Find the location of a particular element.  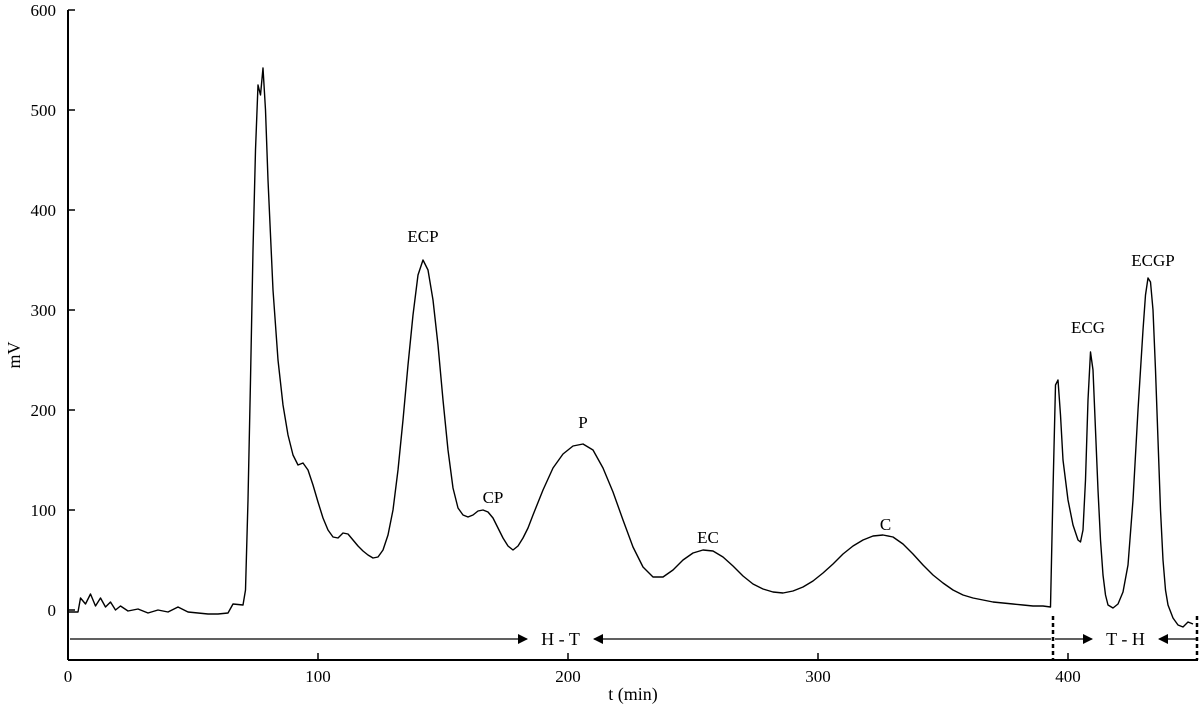

y-tick-label: 500 is located at coordinates (44, 110).